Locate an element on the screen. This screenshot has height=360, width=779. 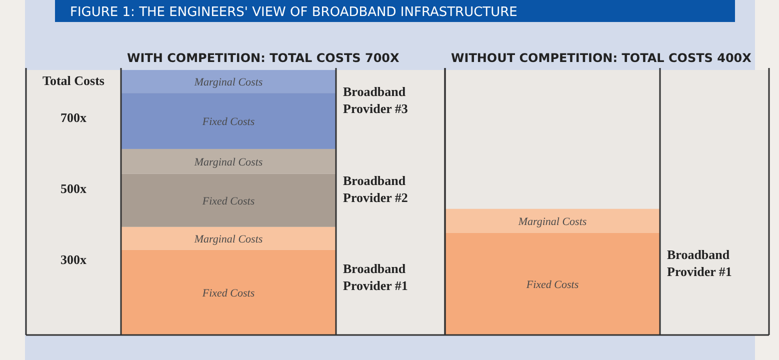
text: Fixed Costs is located at coordinates (552, 284).